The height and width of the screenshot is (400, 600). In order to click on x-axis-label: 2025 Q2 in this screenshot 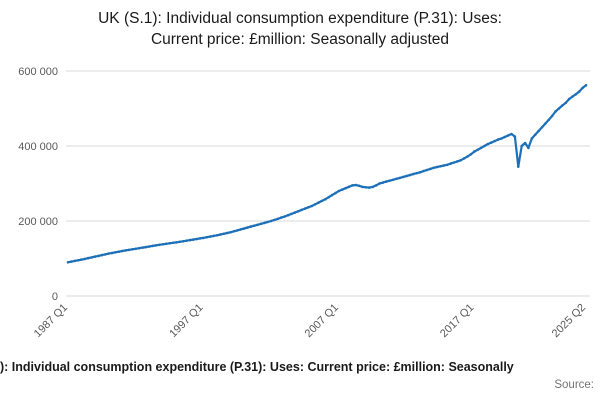, I will do `click(569, 321)`.